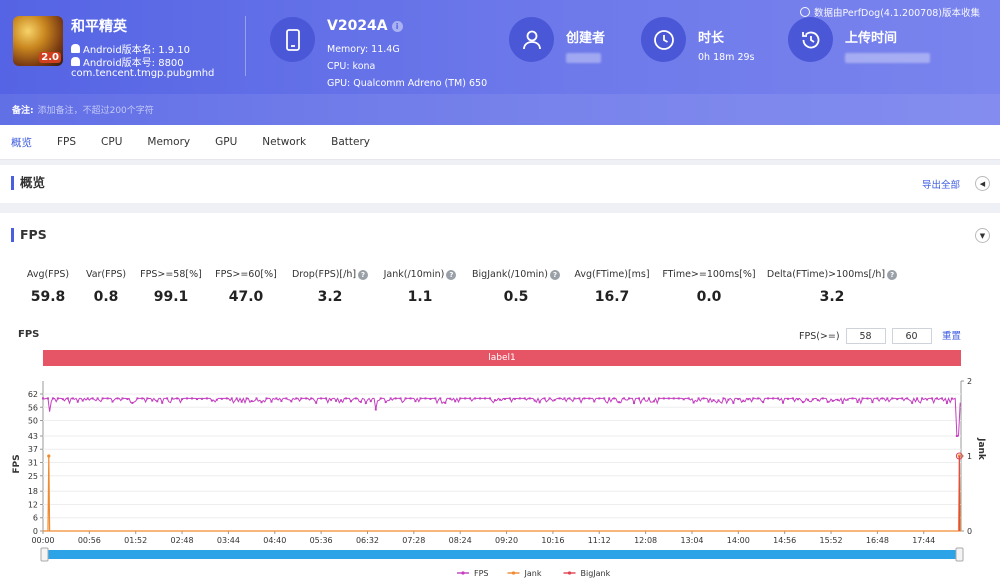 This screenshot has height=579, width=1000. What do you see at coordinates (533, 573) in the screenshot?
I see `legend-label: Jank` at bounding box center [533, 573].